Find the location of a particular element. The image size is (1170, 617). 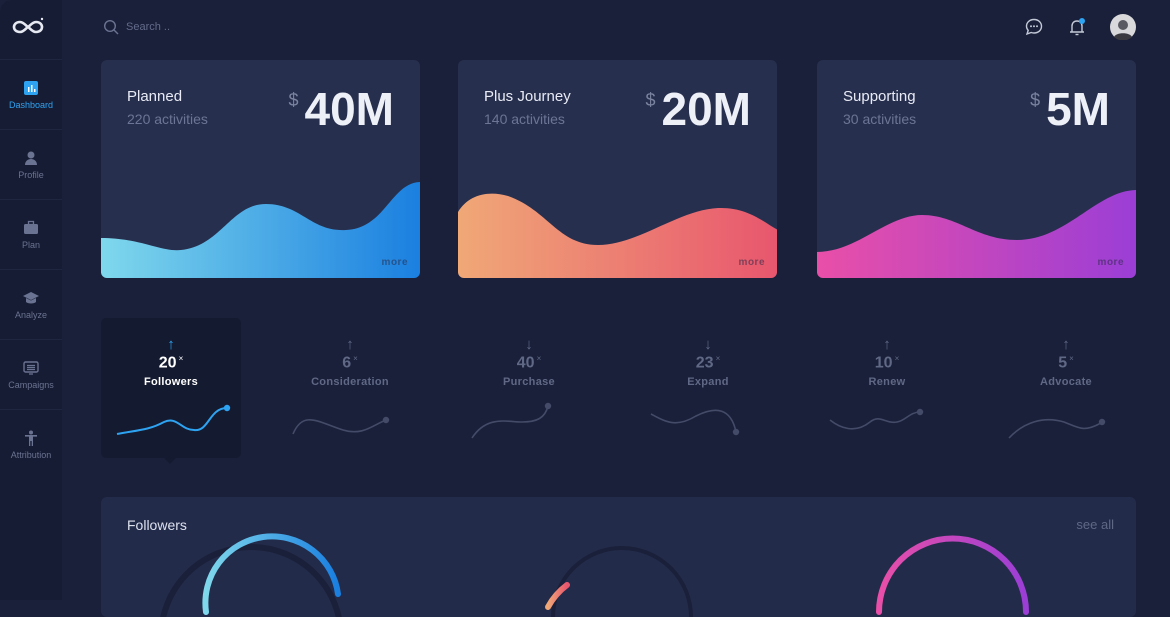

card-subtitle: 220 activities is located at coordinates (167, 119).